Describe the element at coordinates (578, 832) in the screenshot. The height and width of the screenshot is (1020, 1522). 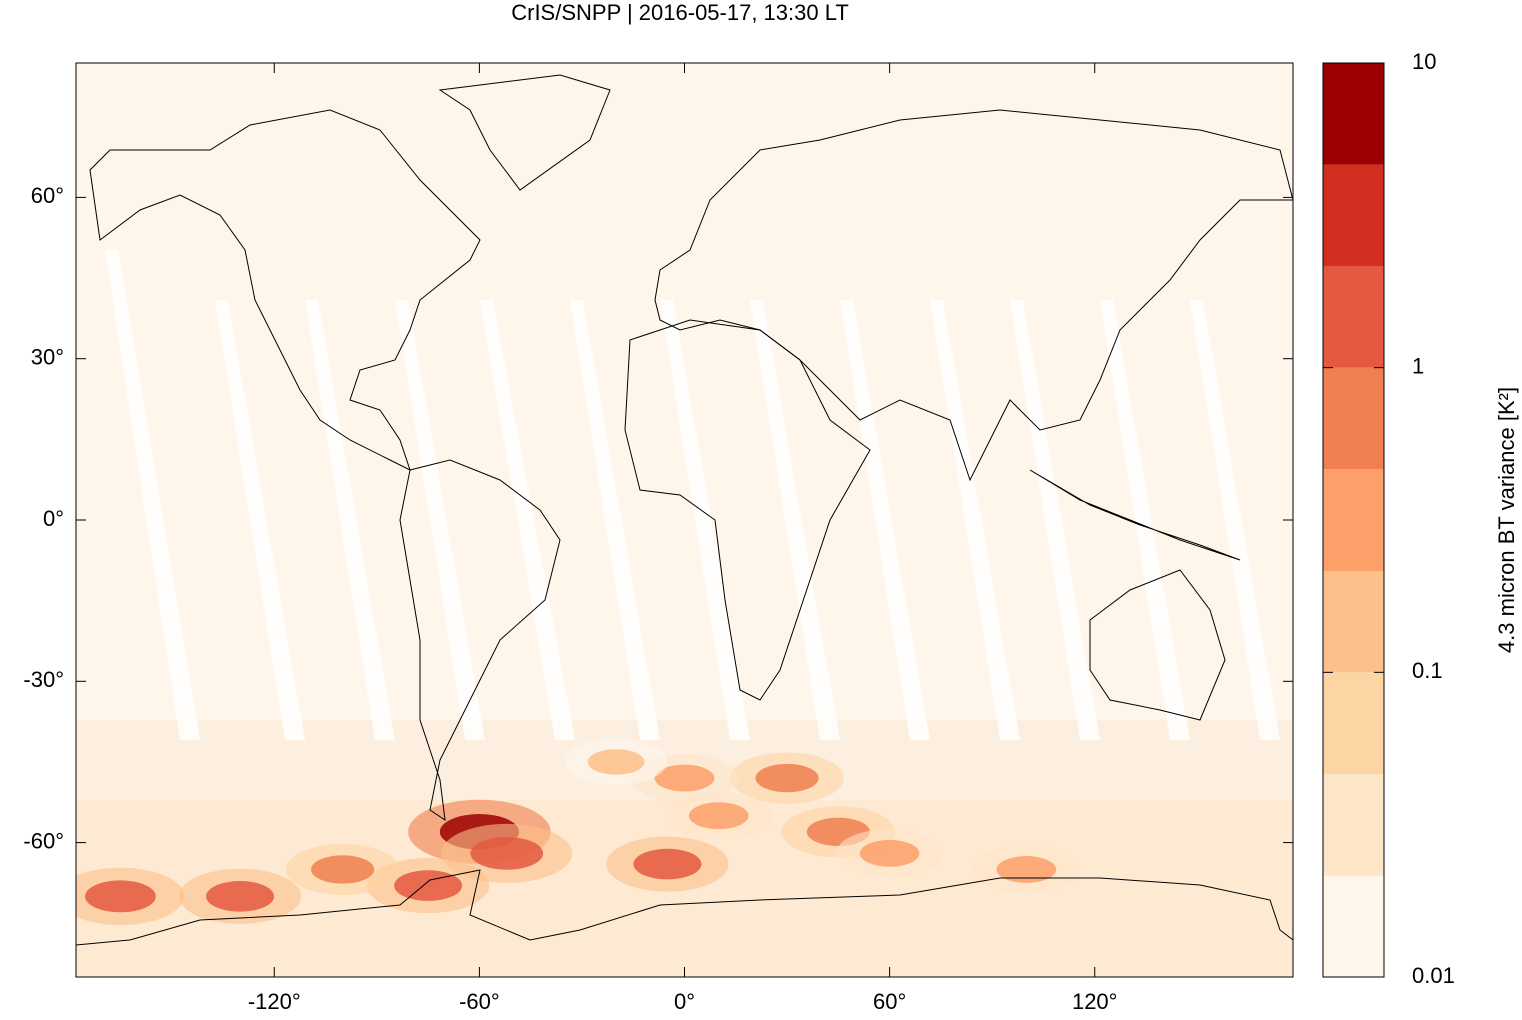
I see `hotspots` at that location.